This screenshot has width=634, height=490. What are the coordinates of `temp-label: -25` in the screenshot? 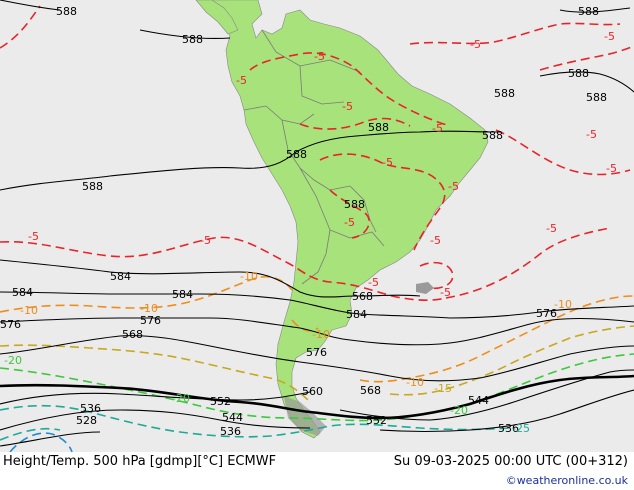 It's located at (521, 428).